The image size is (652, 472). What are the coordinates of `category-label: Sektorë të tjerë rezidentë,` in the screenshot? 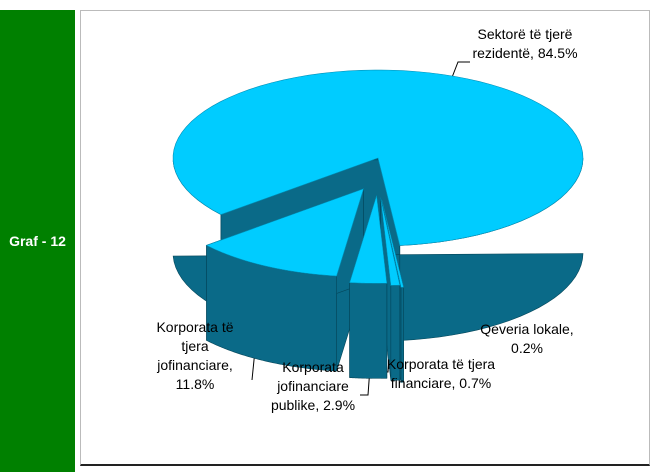 It's located at (522, 43).